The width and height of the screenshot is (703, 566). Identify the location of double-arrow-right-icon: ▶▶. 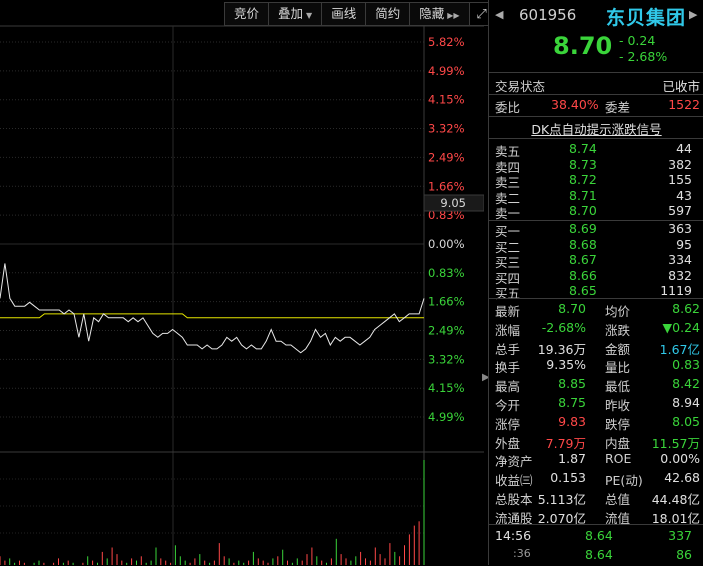
(453, 15).